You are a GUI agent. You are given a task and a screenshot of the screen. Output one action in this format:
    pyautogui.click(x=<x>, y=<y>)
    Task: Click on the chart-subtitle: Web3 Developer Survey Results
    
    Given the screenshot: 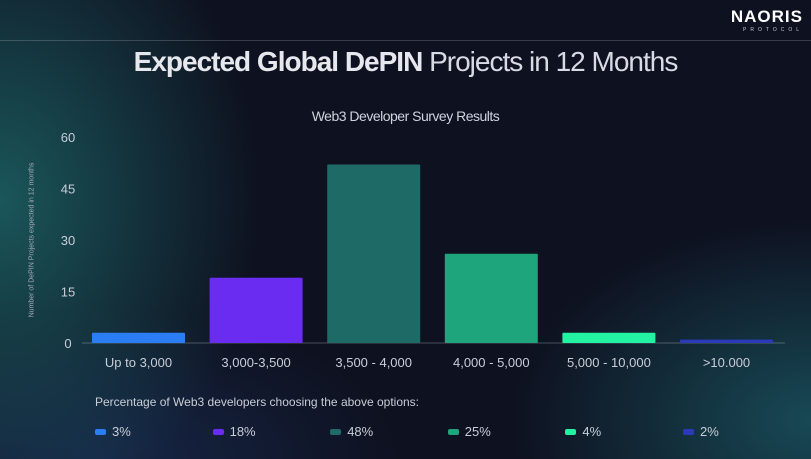 What is the action you would take?
    pyautogui.click(x=405, y=116)
    